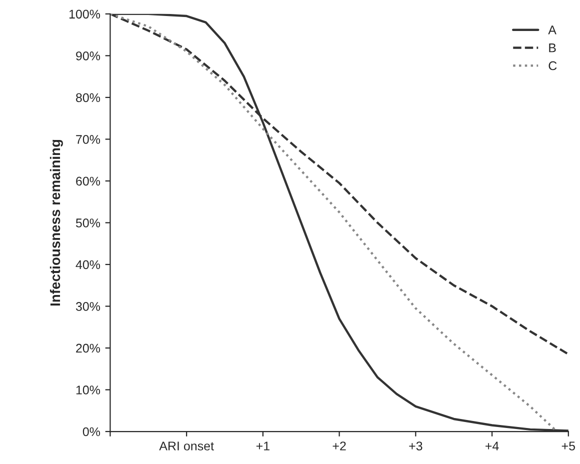 The width and height of the screenshot is (580, 464). What do you see at coordinates (492, 446) in the screenshot?
I see `x-tick-label: +4` at bounding box center [492, 446].